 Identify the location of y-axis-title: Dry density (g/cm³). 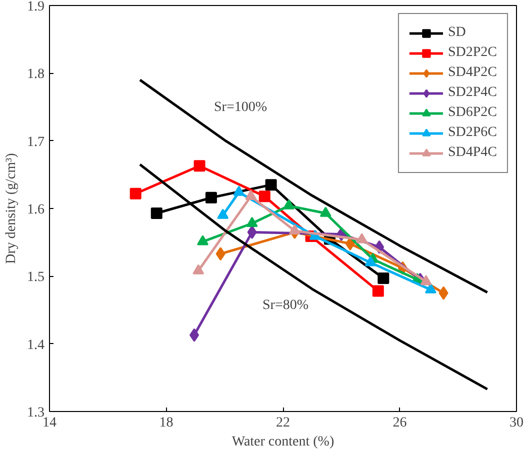
(11, 208).